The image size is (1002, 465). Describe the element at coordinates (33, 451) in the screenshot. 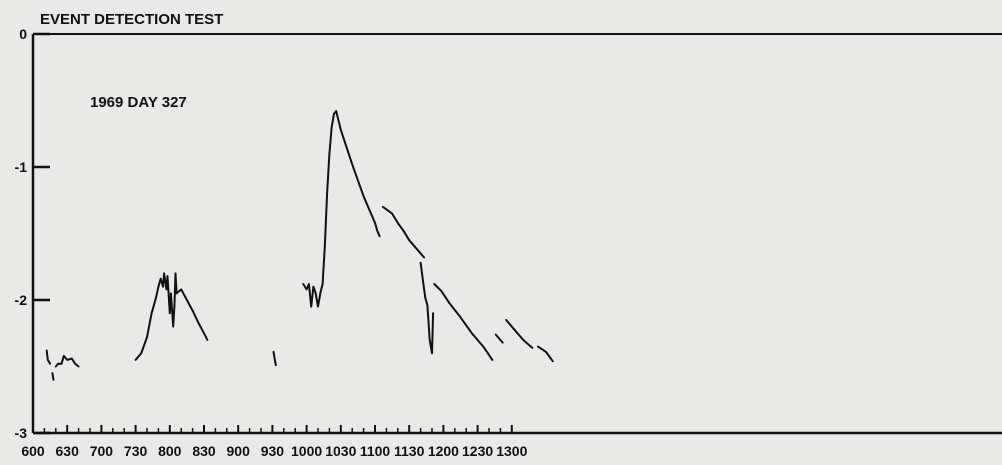

I see `x-tick-label: 600` at that location.